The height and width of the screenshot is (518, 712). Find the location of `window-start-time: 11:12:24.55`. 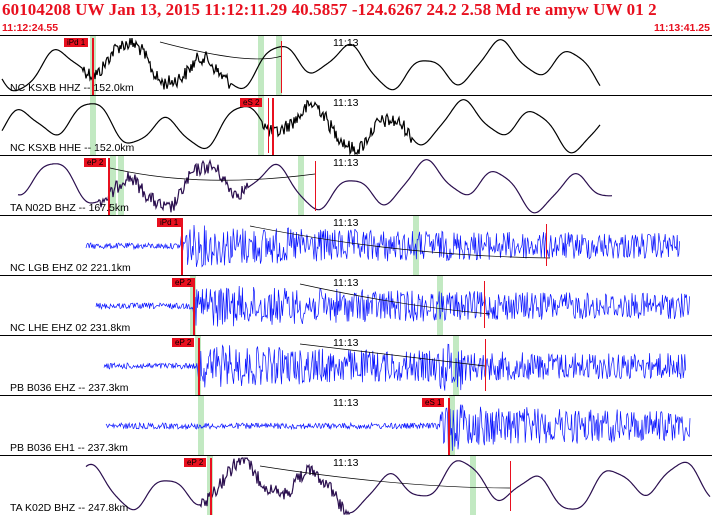

window-start-time: 11:12:24.55 is located at coordinates (30, 28).